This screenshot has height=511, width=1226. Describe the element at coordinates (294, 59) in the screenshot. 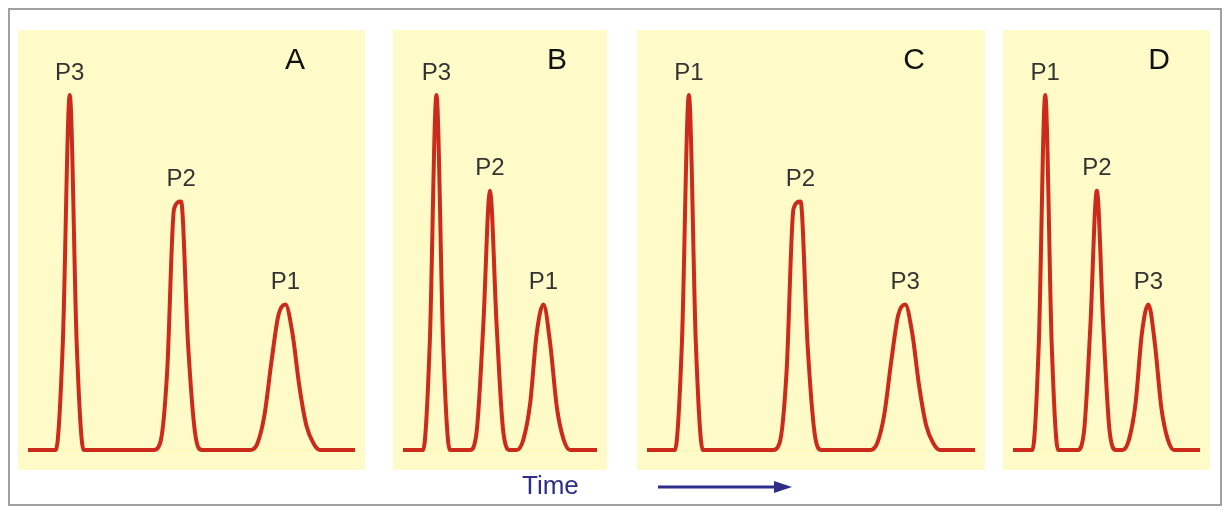

I see `chart-title: A` at that location.